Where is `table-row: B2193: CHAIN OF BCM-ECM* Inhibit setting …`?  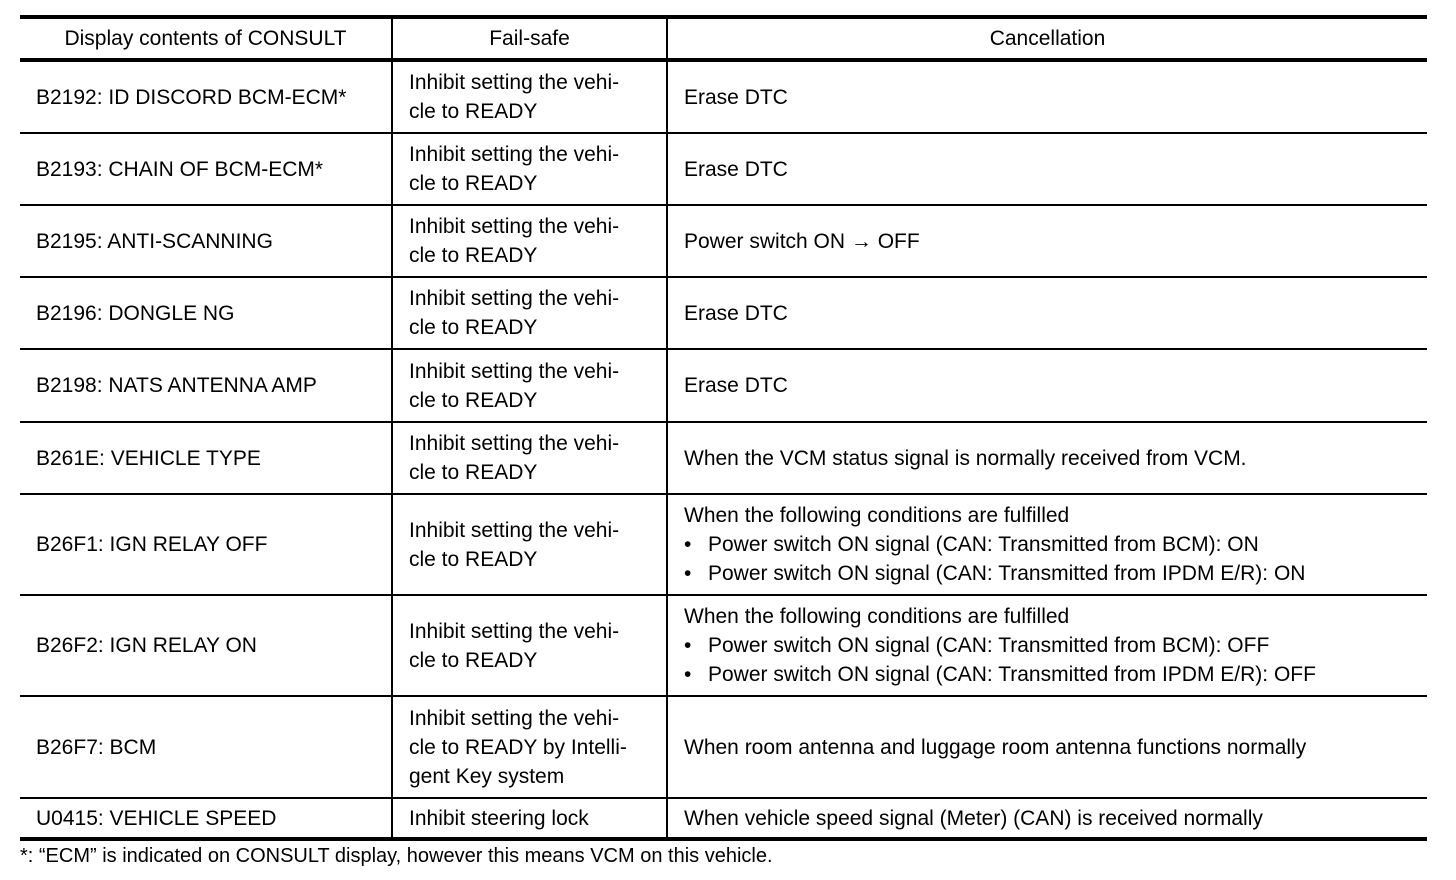
table-row: B2193: CHAIN OF BCM-ECM* Inhibit setting … is located at coordinates (723, 169).